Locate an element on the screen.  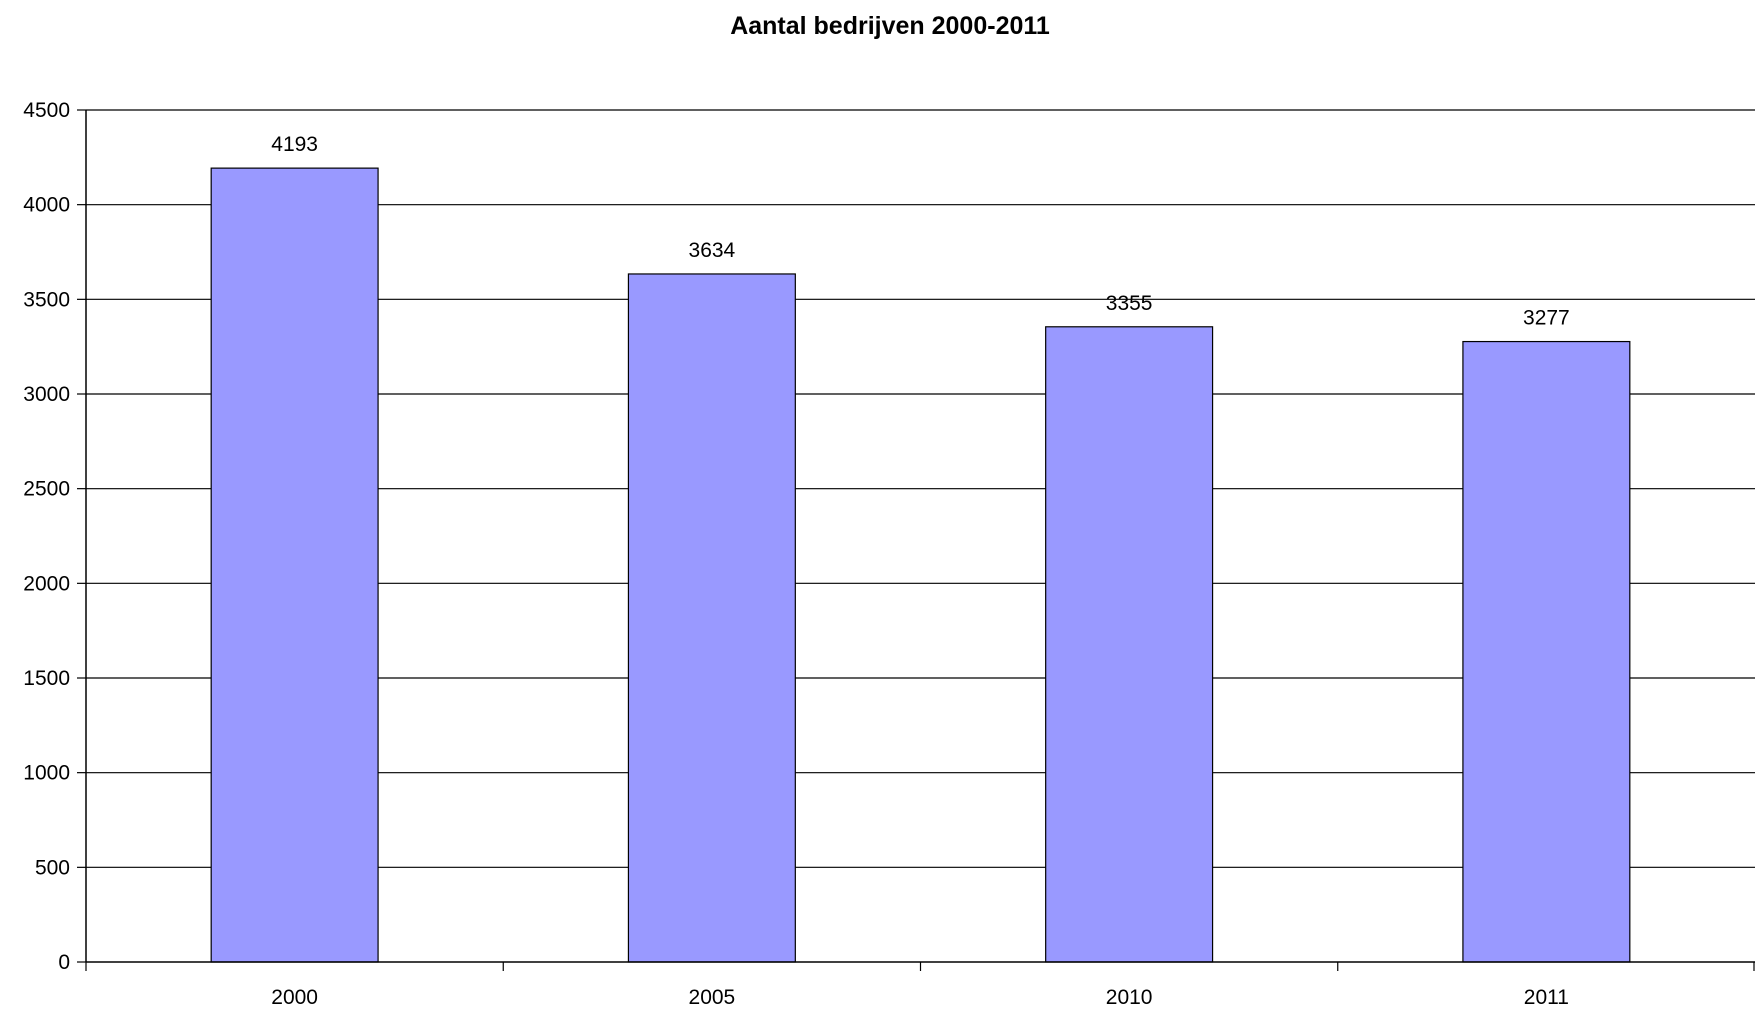
y-tick-label: 4000 is located at coordinates (46, 205).